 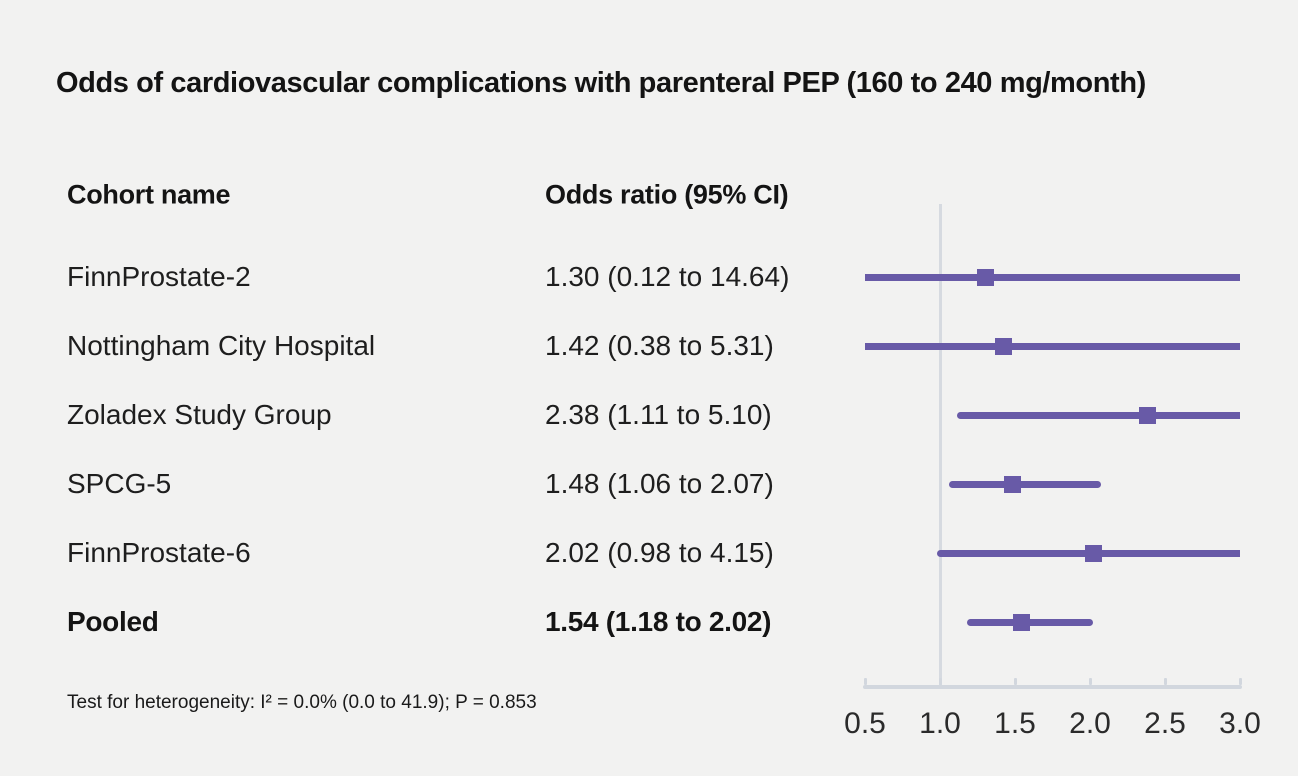 What do you see at coordinates (667, 276) in the screenshot?
I see `odds-ratio-value: 1.30 (0.12 to 14.64)` at bounding box center [667, 276].